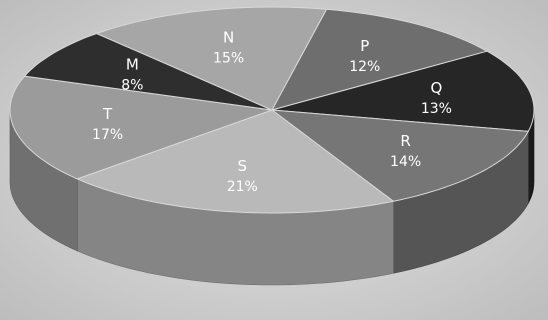 The width and height of the screenshot is (548, 320). Describe the element at coordinates (243, 166) in the screenshot. I see `slice-label-s: S` at that location.